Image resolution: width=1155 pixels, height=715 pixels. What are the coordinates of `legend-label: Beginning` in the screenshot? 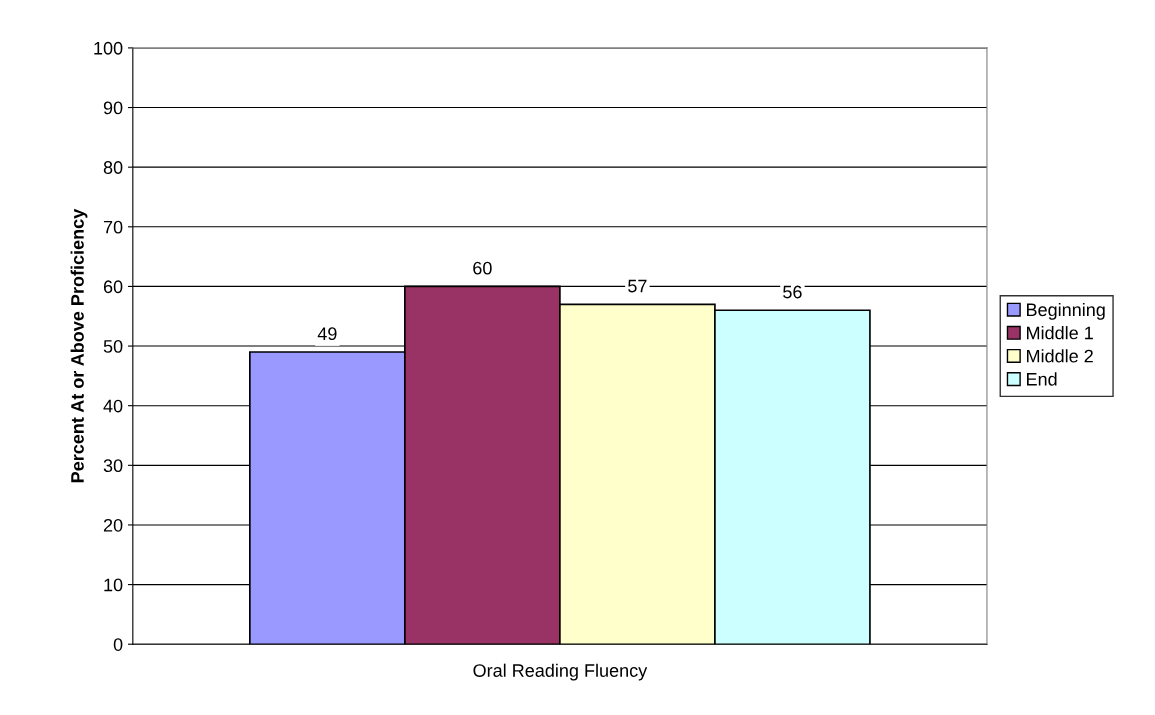 It's located at (1066, 311).